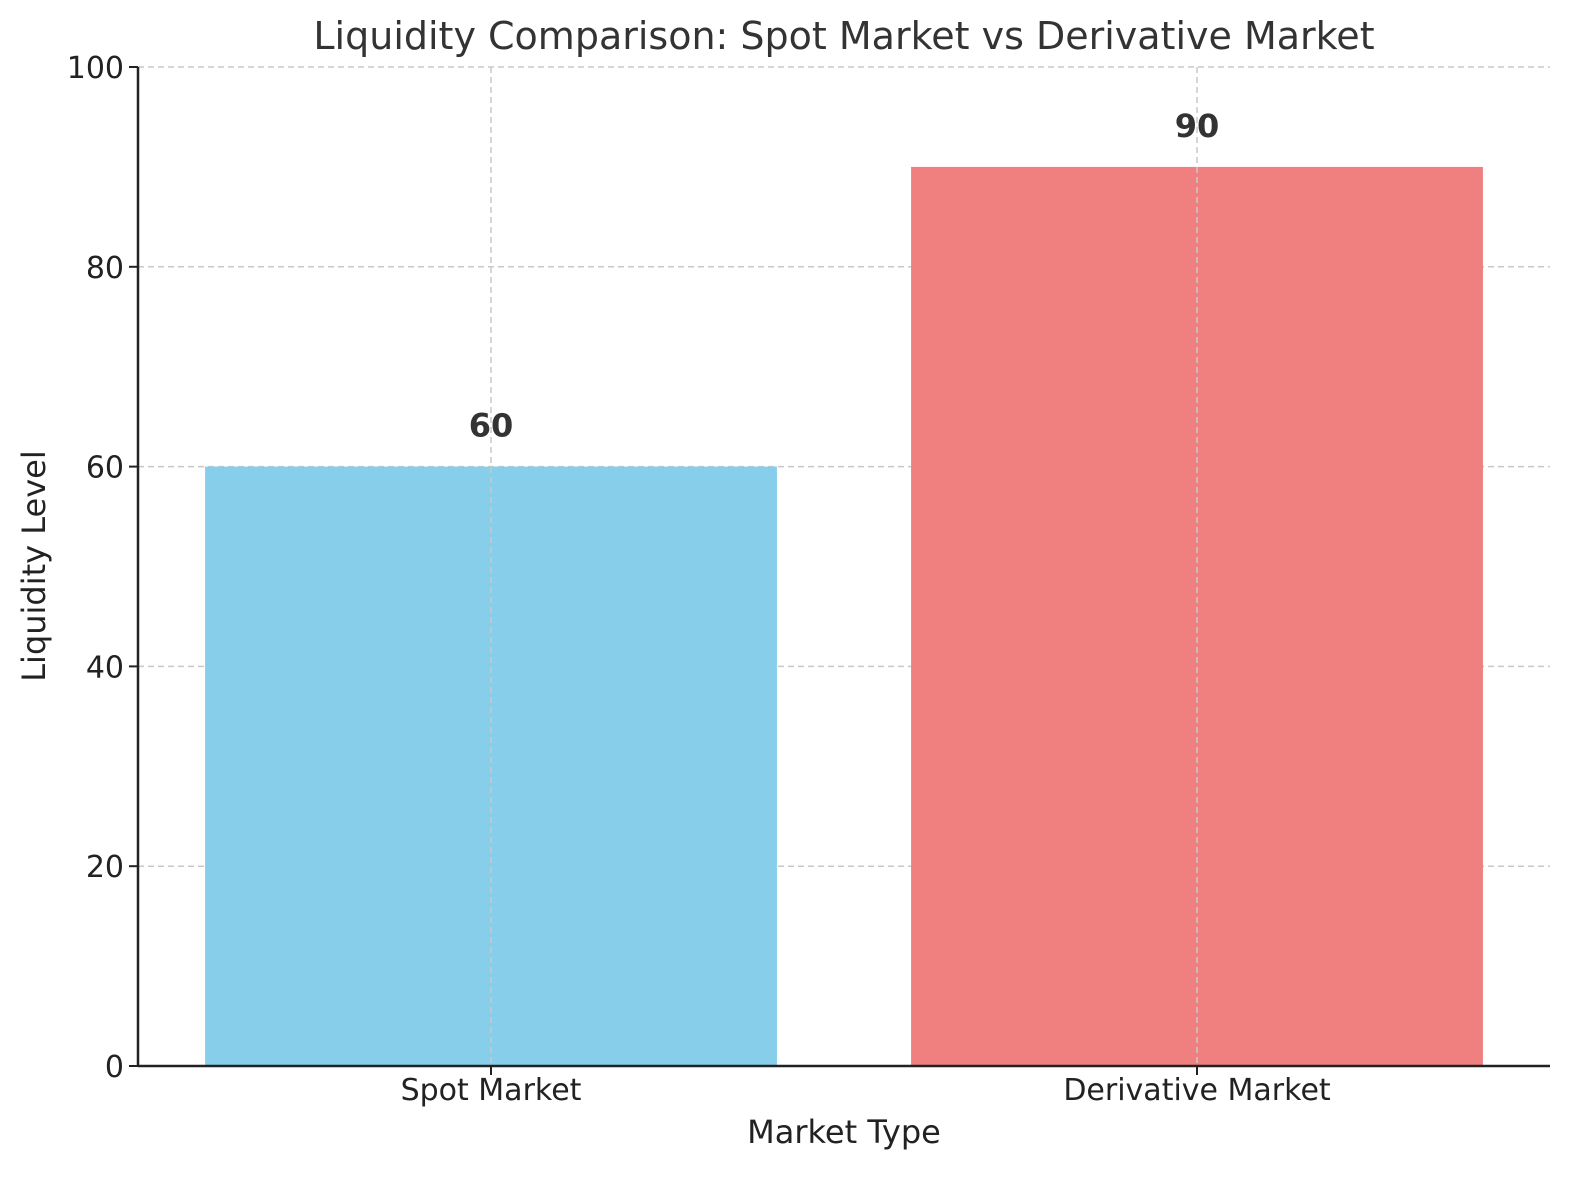 The width and height of the screenshot is (1580, 1180). What do you see at coordinates (491, 426) in the screenshot?
I see `bar-value-label: 60` at bounding box center [491, 426].